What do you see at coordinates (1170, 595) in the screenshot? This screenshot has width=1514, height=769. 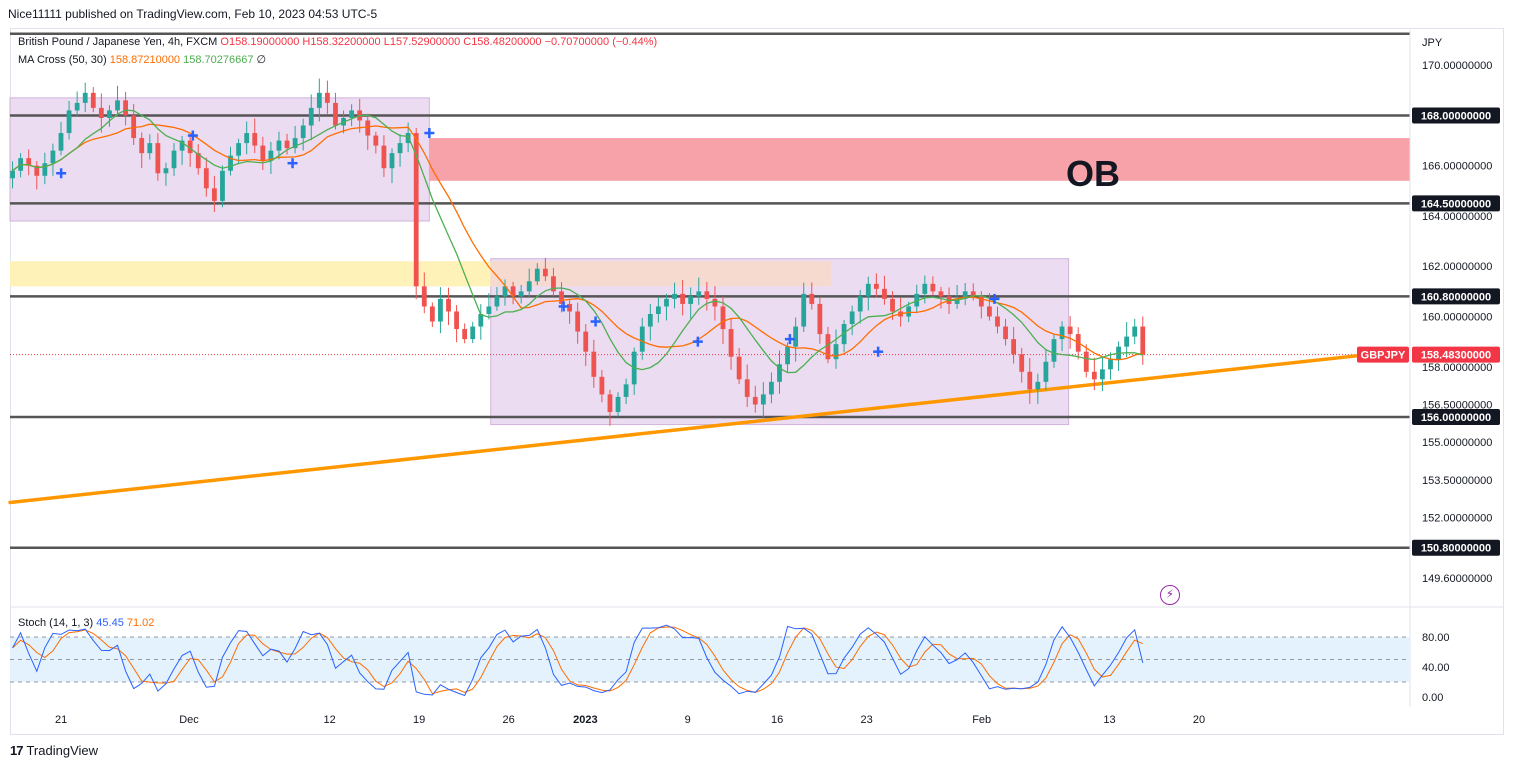 I see `lightning-icon: ⚡` at bounding box center [1170, 595].